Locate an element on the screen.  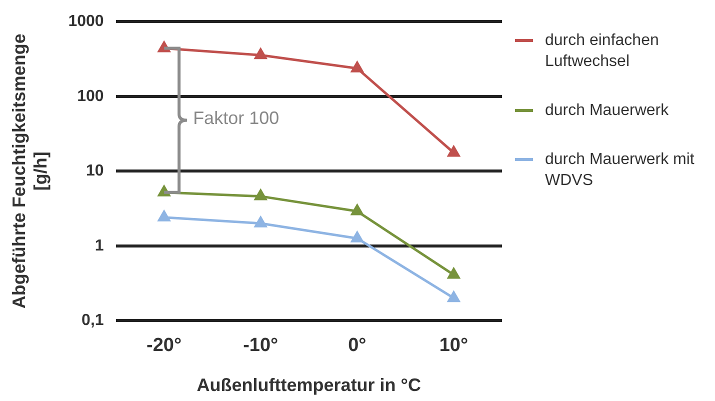
annotation: Faktor 100 is located at coordinates (236, 119).